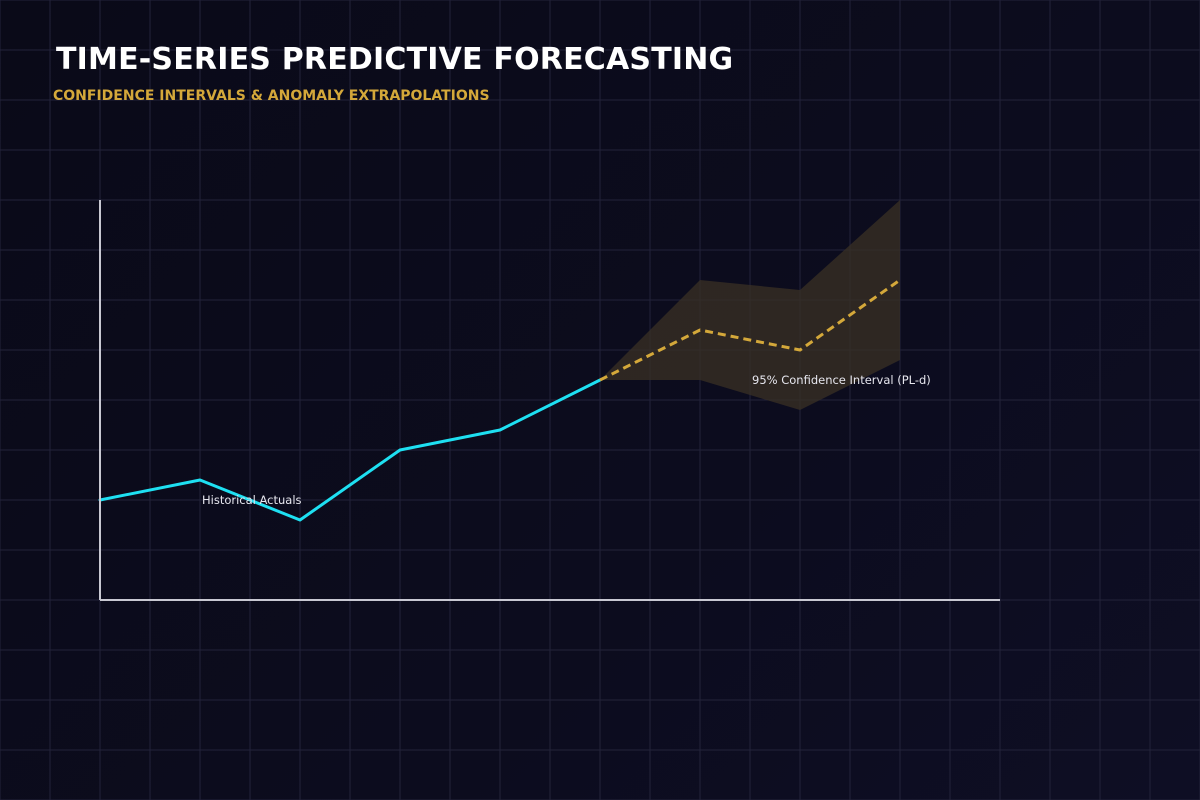 The width and height of the screenshot is (1200, 800). What do you see at coordinates (841, 380) in the screenshot?
I see `confidence-interval-label: 95% Confidence Interval (PL-d)` at bounding box center [841, 380].